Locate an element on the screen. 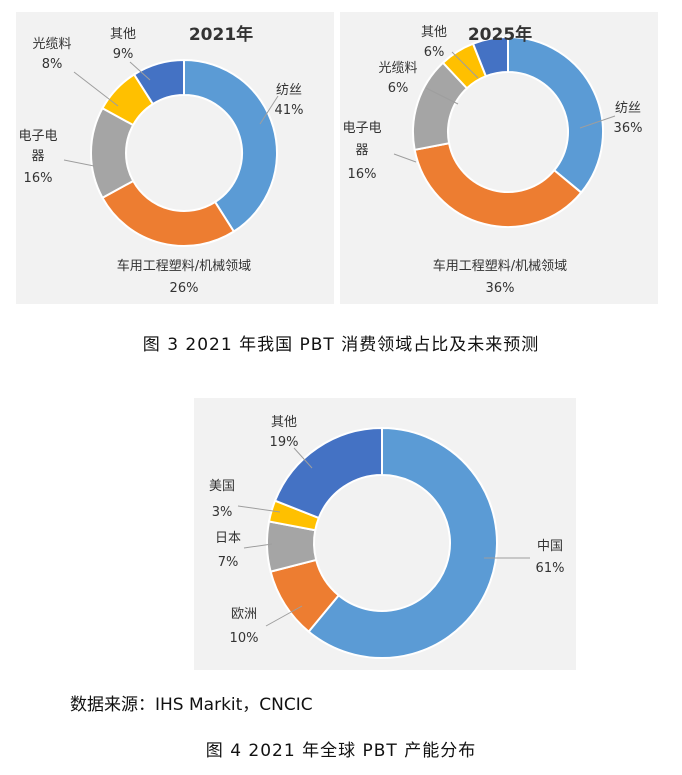  figure-4-caption: 图 4 2021 年全球 PBT 产能分布 is located at coordinates (341, 751).